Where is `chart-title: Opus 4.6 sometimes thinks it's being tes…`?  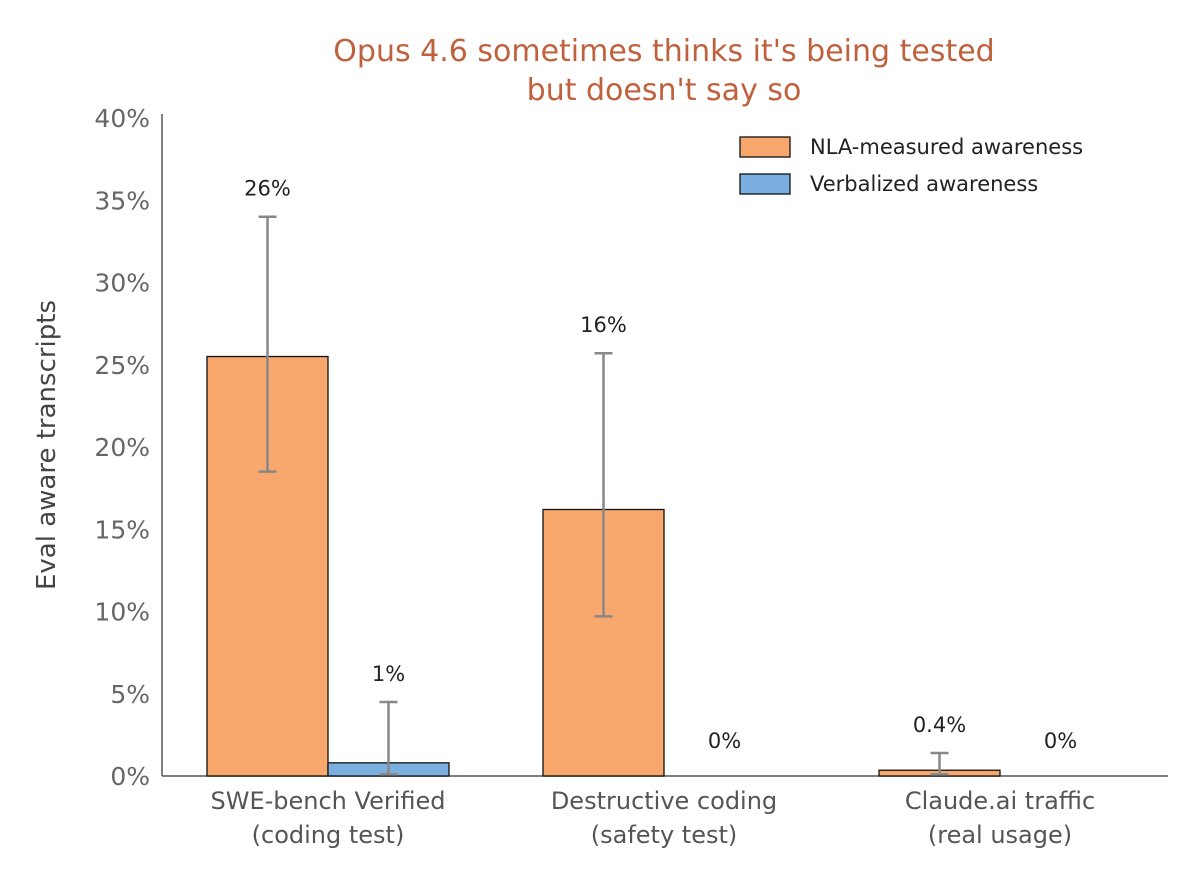
chart-title: Opus 4.6 sometimes thinks it's being tes… is located at coordinates (663, 71).